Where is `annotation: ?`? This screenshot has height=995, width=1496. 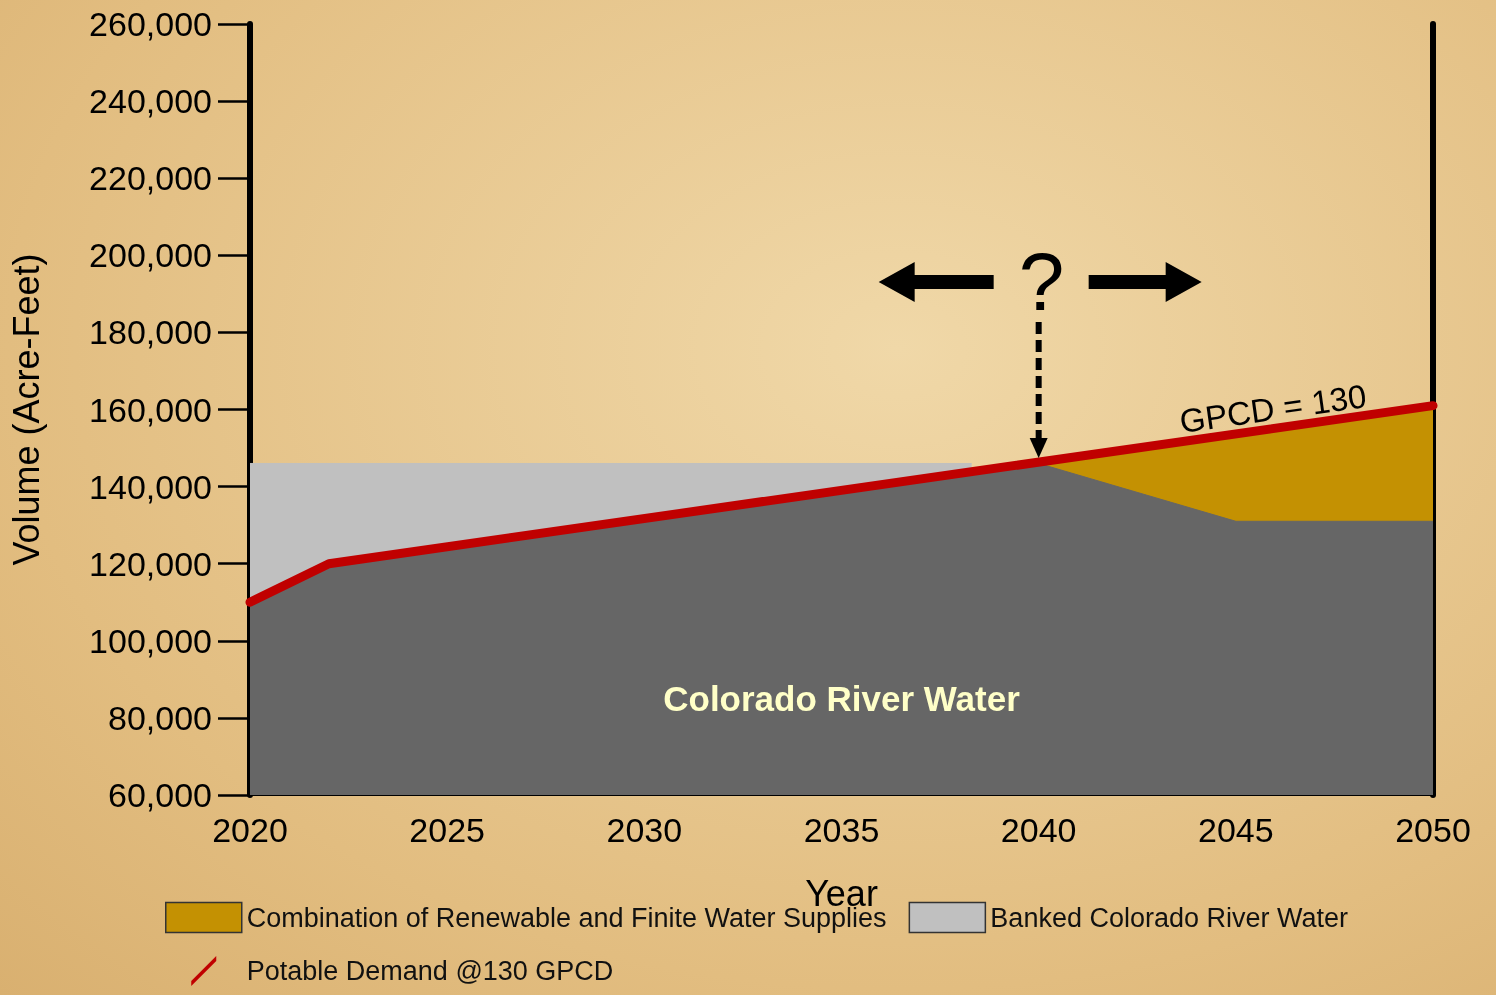
annotation: ? is located at coordinates (1041, 282).